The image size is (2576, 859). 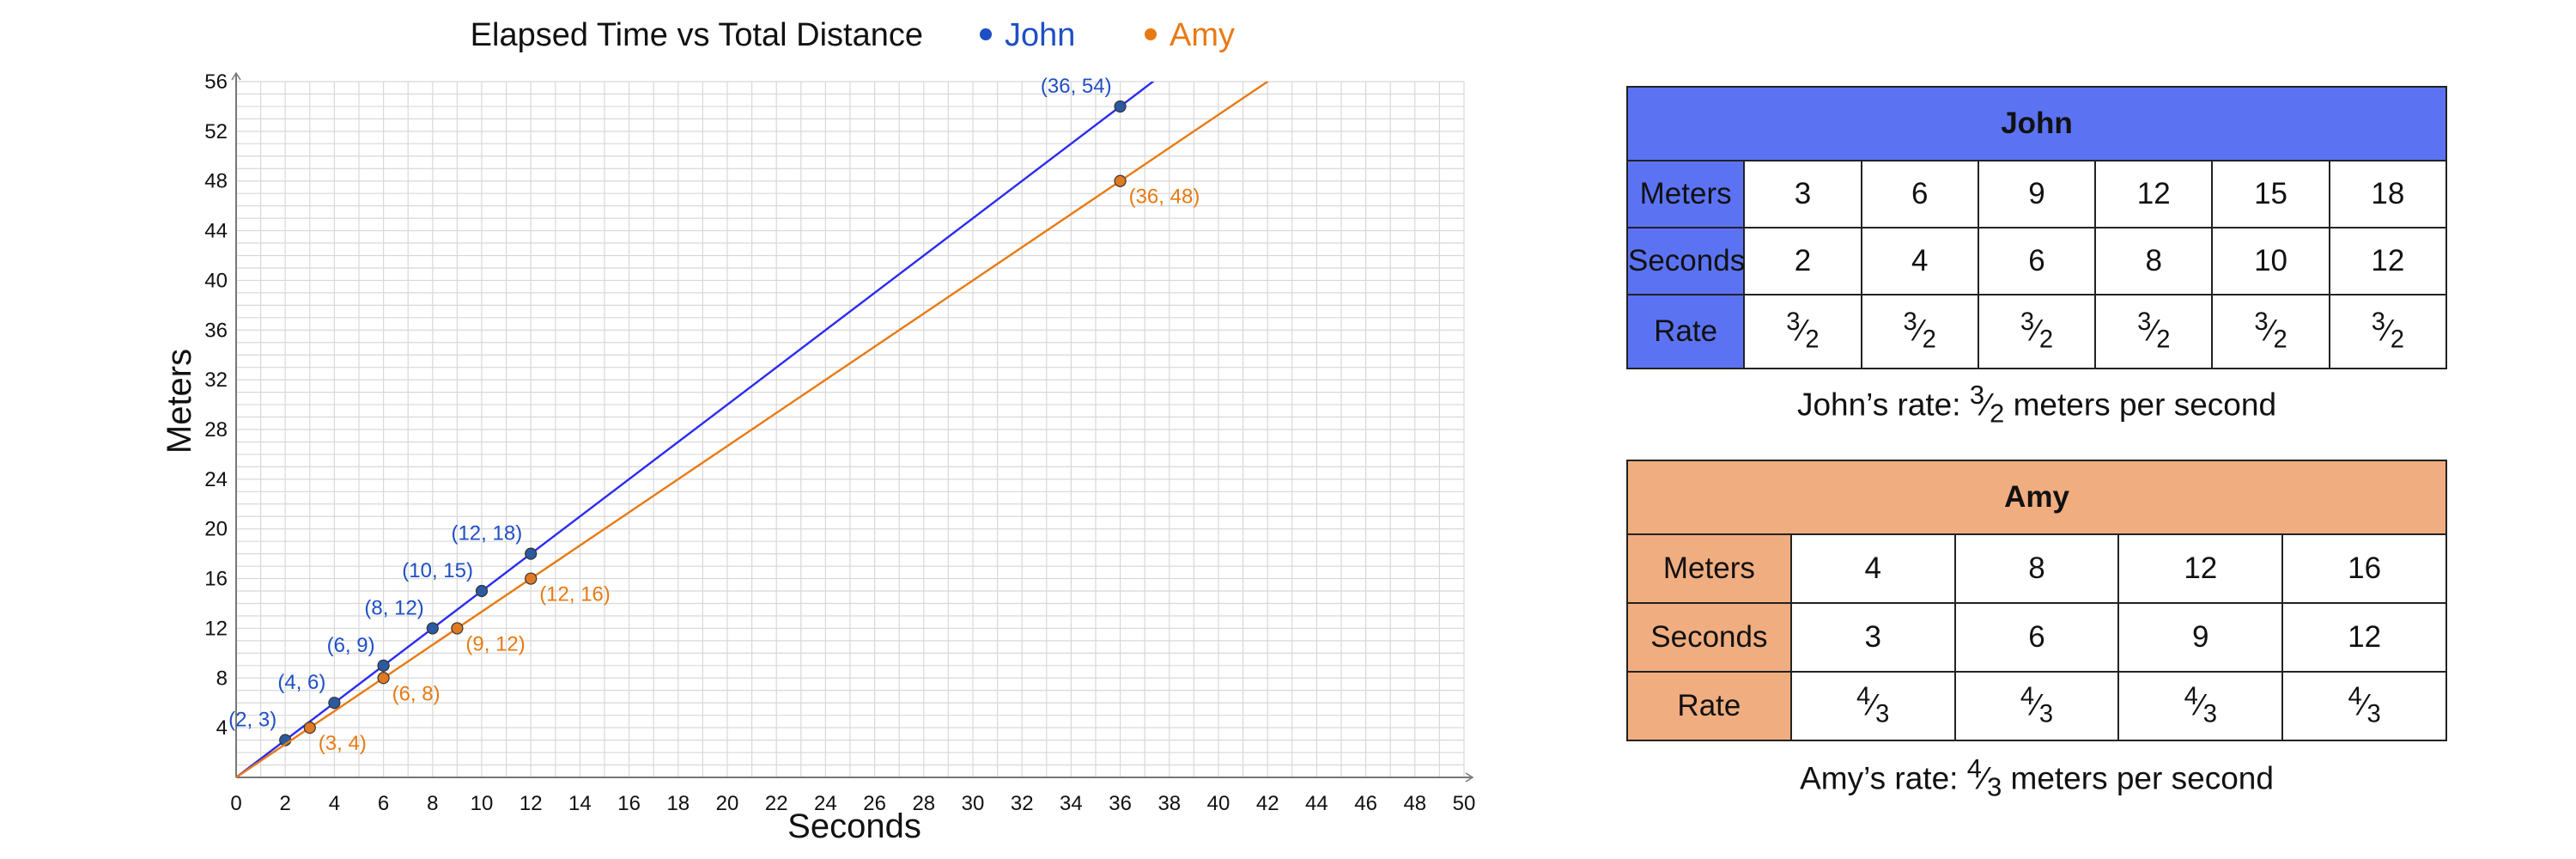 What do you see at coordinates (216, 231) in the screenshot?
I see `y-tick-label: 44` at bounding box center [216, 231].